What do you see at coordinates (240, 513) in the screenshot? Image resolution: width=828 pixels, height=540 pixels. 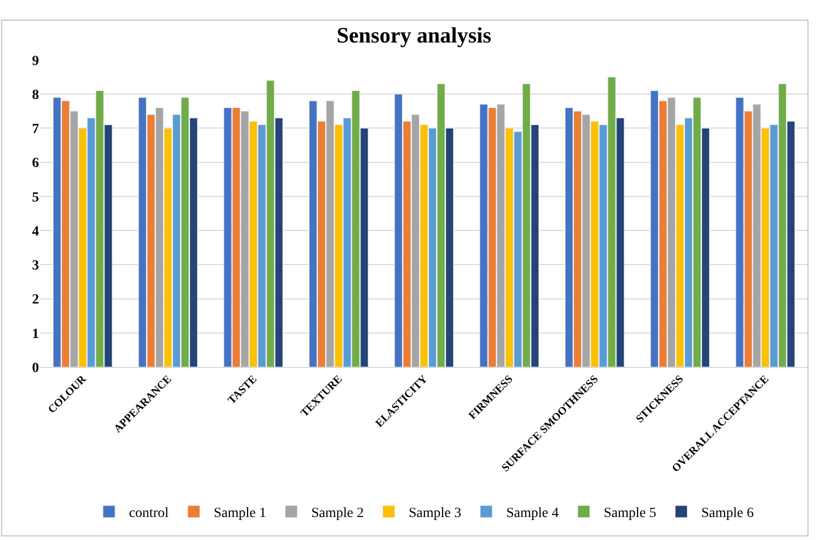 I see `legend-label: Sample 1` at bounding box center [240, 513].